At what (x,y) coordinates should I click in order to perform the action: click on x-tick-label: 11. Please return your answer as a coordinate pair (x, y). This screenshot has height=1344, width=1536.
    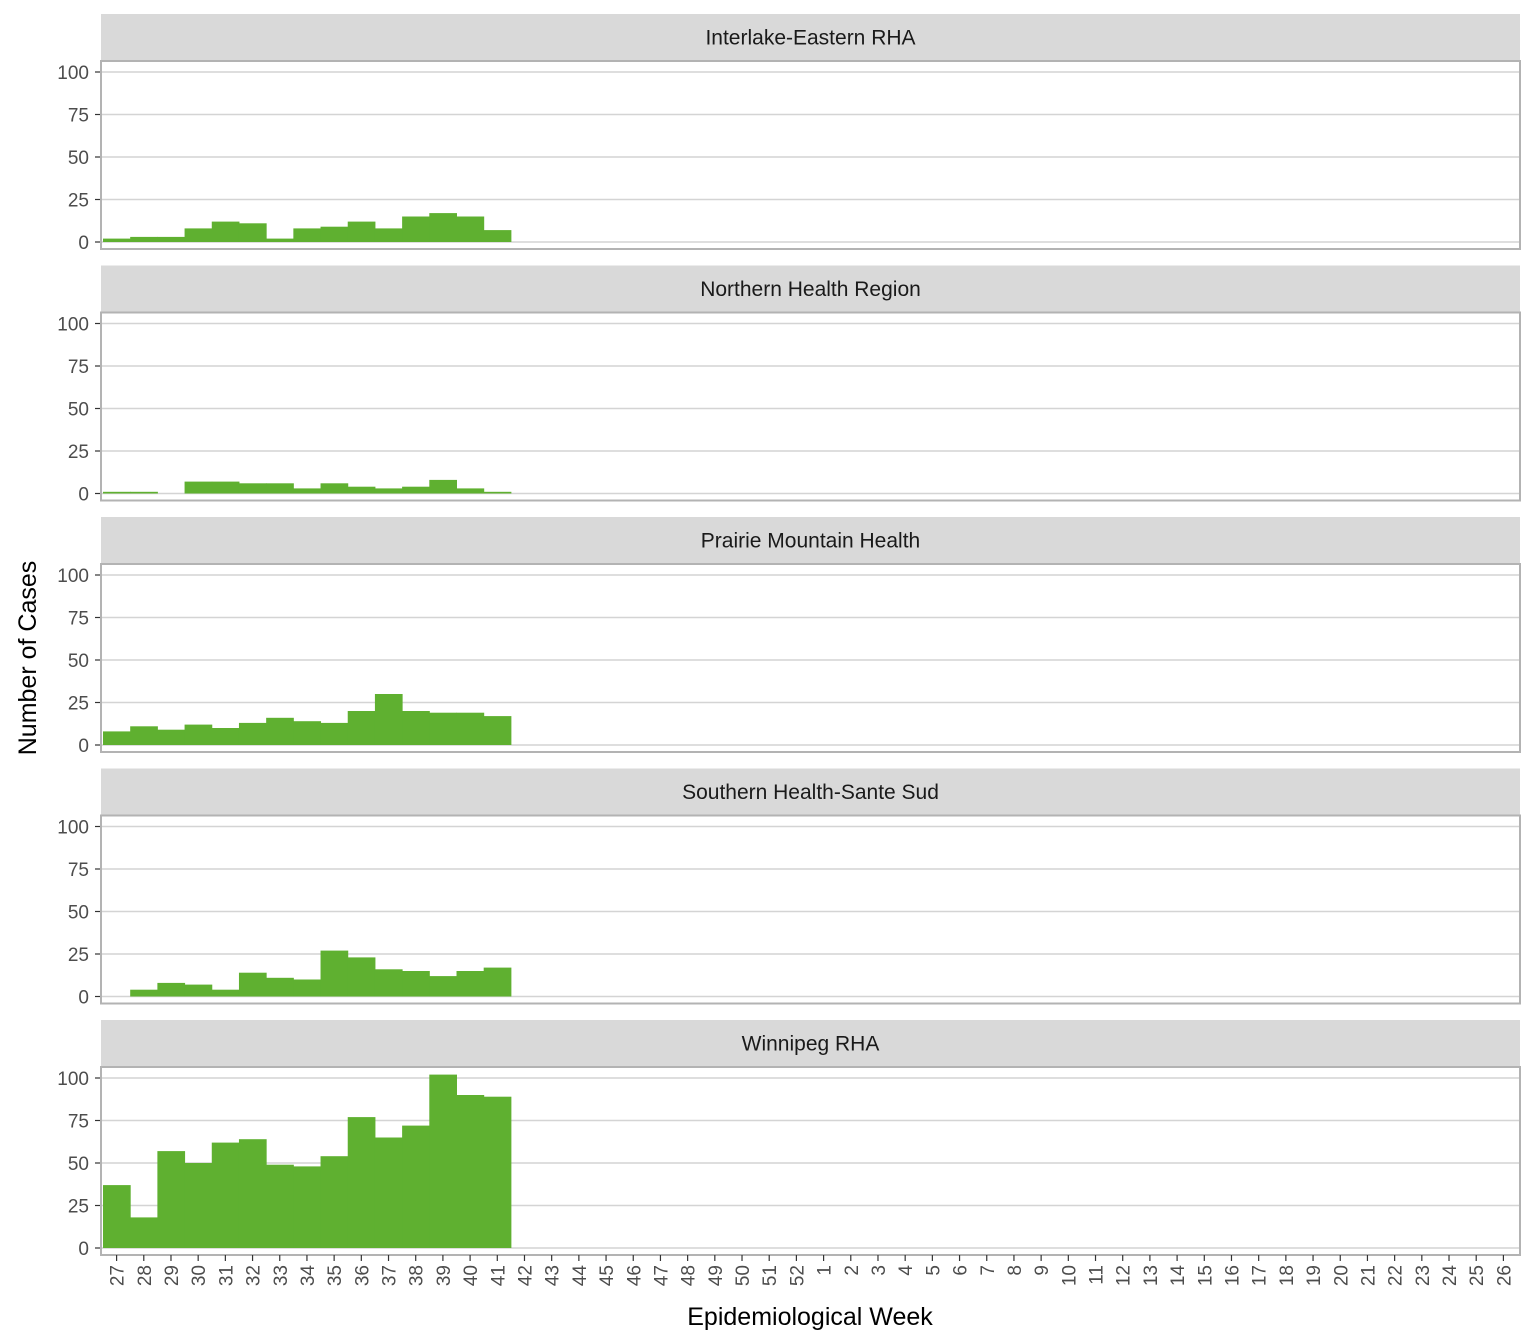
    Looking at the image, I should click on (1097, 1275).